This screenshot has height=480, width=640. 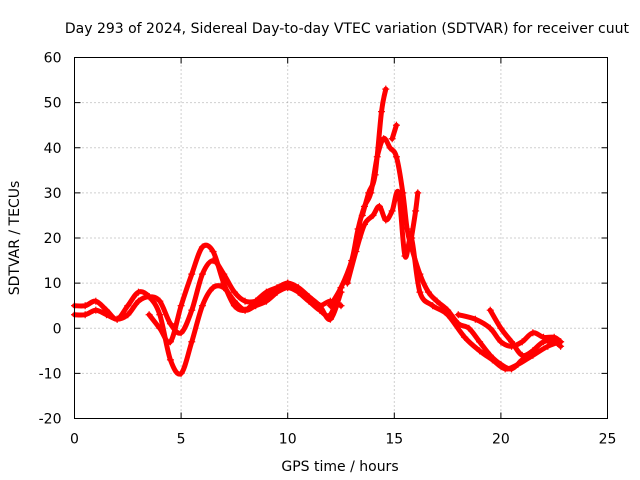 I want to click on x-tick-label: 5, so click(x=181, y=440).